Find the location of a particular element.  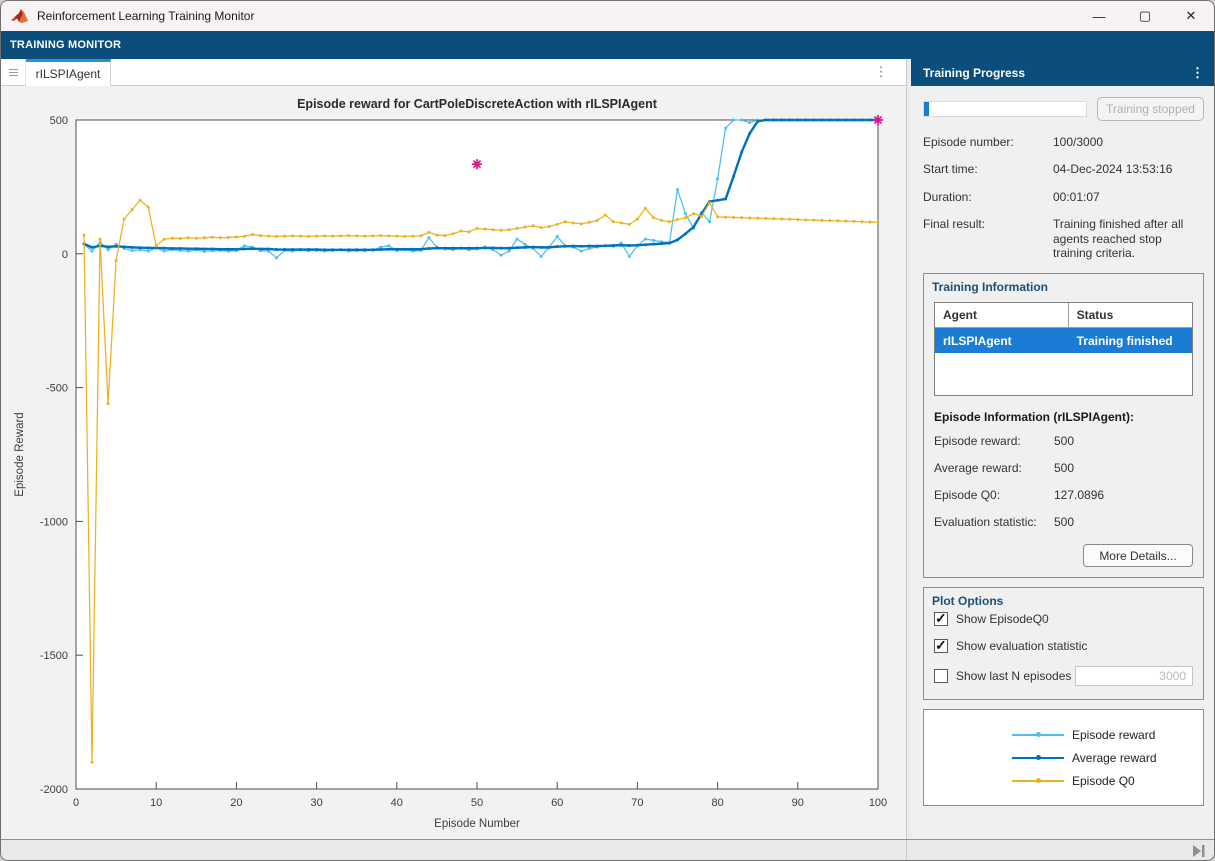

evaluation-statistic-label: Evaluation statistic: is located at coordinates (985, 522).